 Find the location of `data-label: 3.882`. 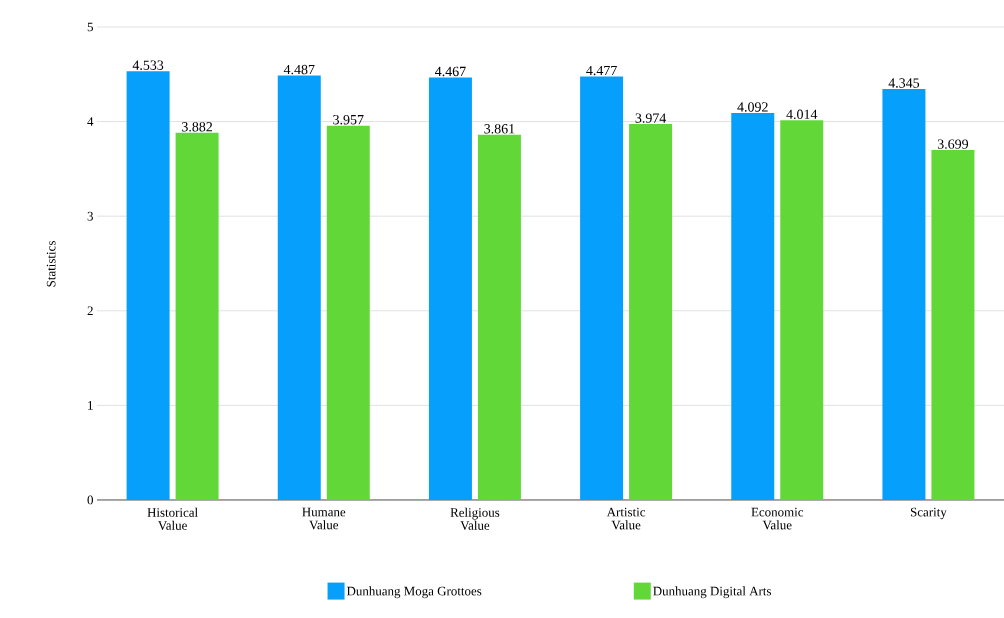

data-label: 3.882 is located at coordinates (197, 127).